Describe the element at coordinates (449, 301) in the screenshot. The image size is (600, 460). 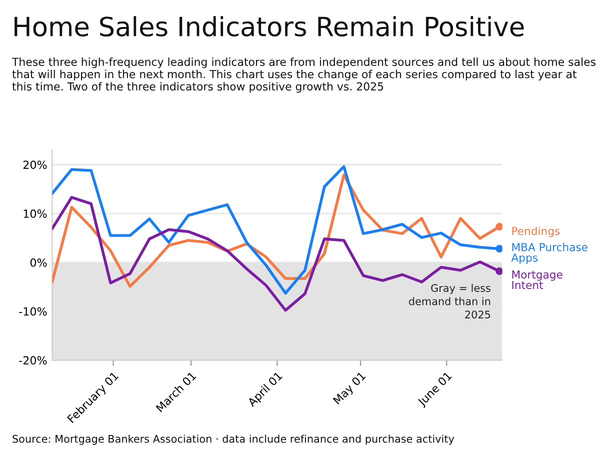
I see `band-label: Gray = less demand than in 2025` at that location.